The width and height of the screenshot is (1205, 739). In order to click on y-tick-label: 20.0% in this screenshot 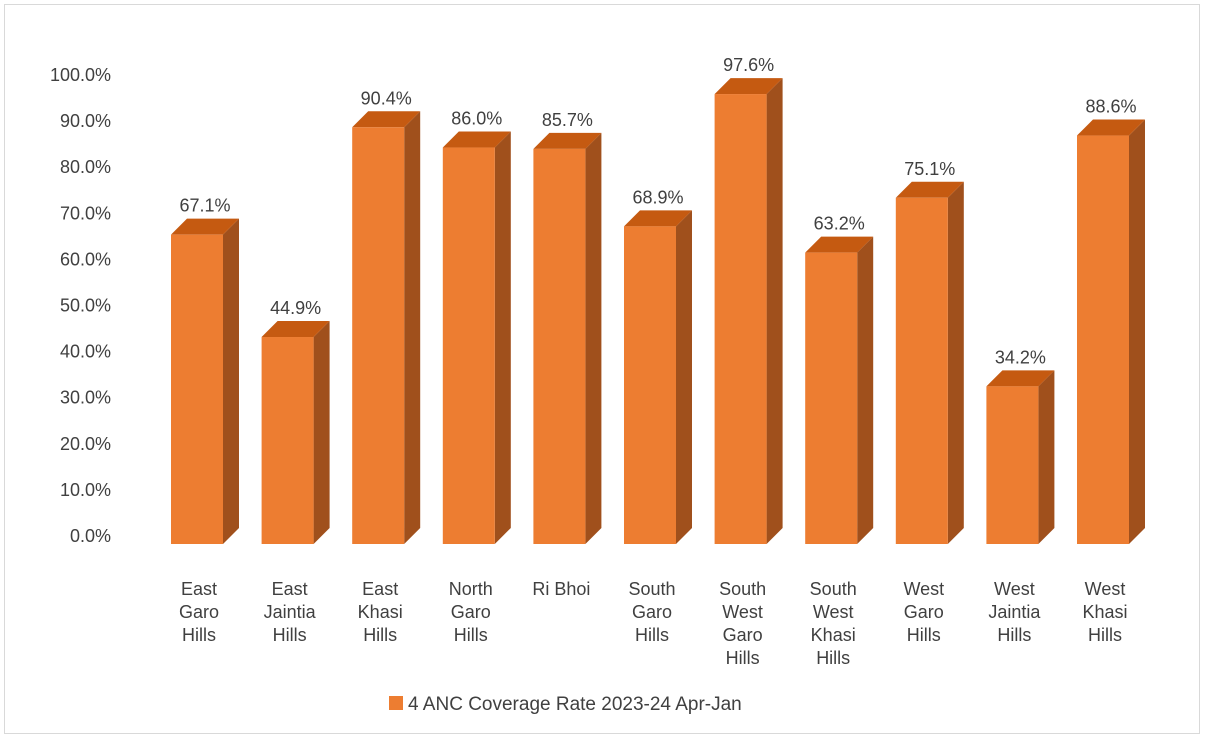, I will do `click(85, 444)`.